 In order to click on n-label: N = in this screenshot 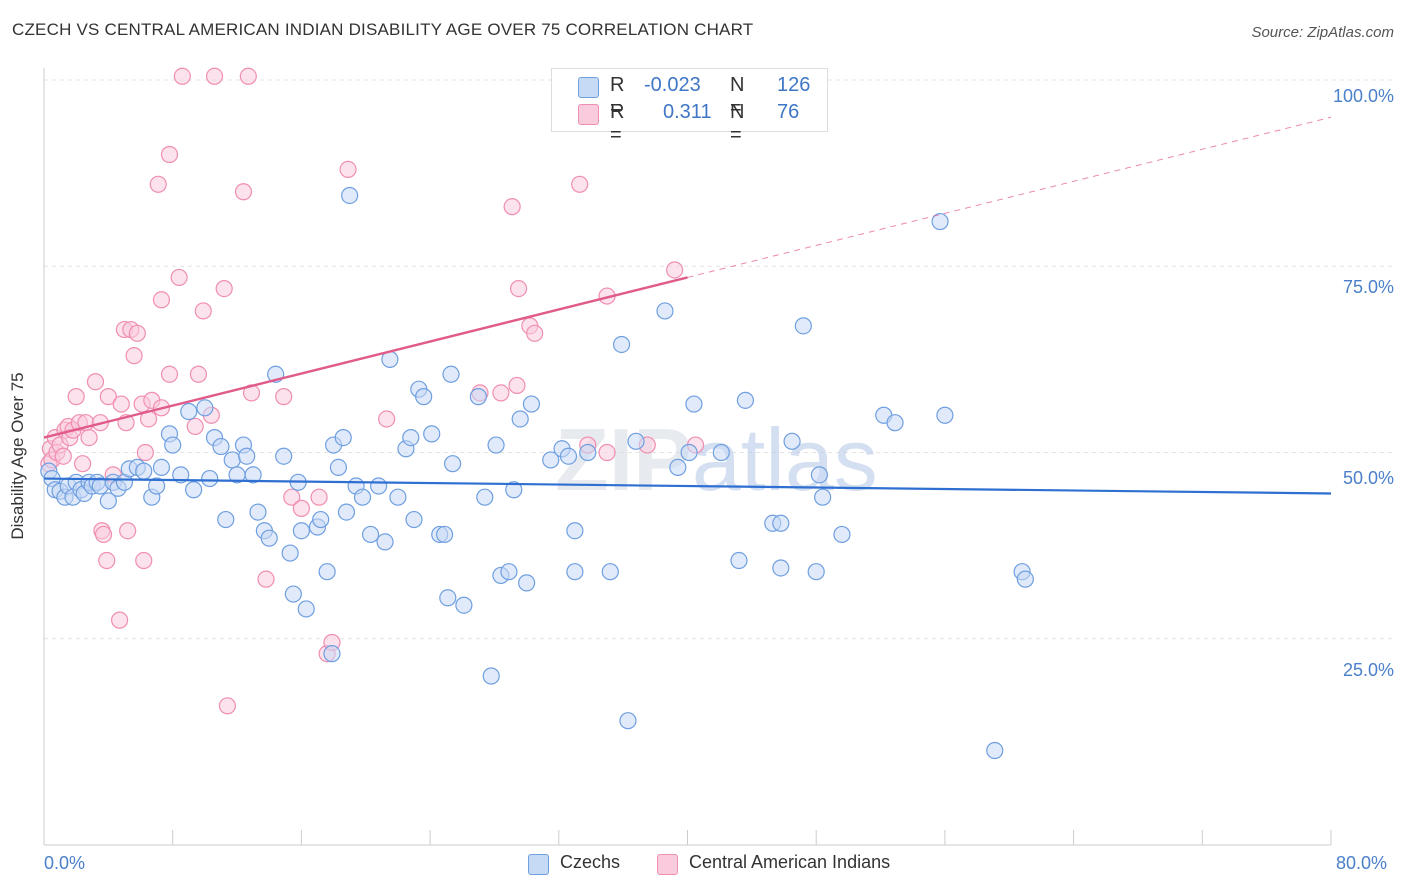, I will do `click(737, 123)`.